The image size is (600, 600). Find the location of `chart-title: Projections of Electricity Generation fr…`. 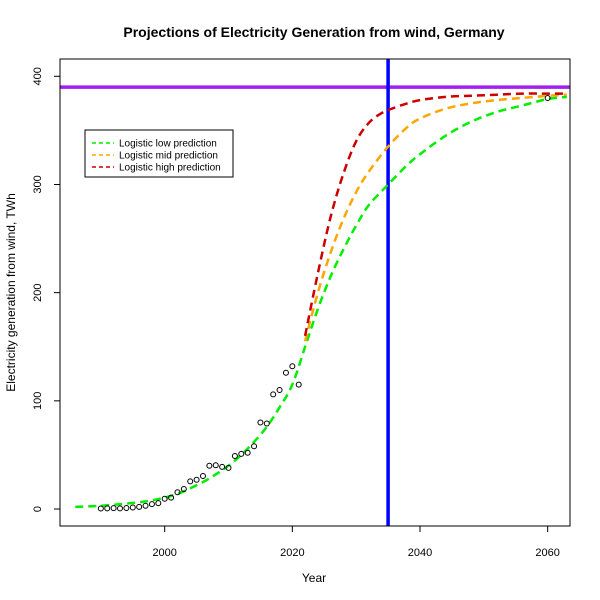

chart-title: Projections of Electricity Generation fr… is located at coordinates (313, 32).